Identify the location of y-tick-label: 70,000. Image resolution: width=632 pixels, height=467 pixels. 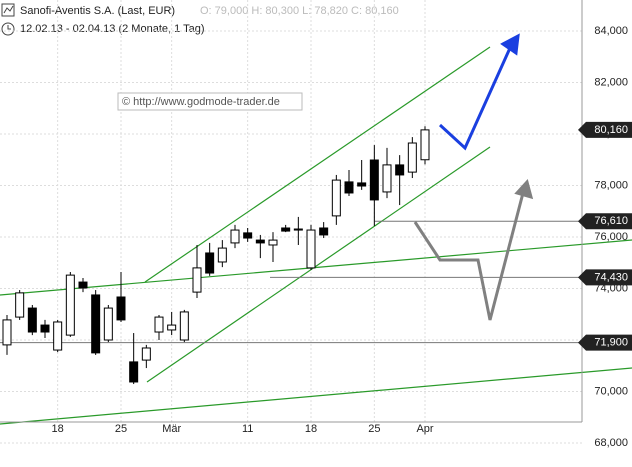
(611, 391).